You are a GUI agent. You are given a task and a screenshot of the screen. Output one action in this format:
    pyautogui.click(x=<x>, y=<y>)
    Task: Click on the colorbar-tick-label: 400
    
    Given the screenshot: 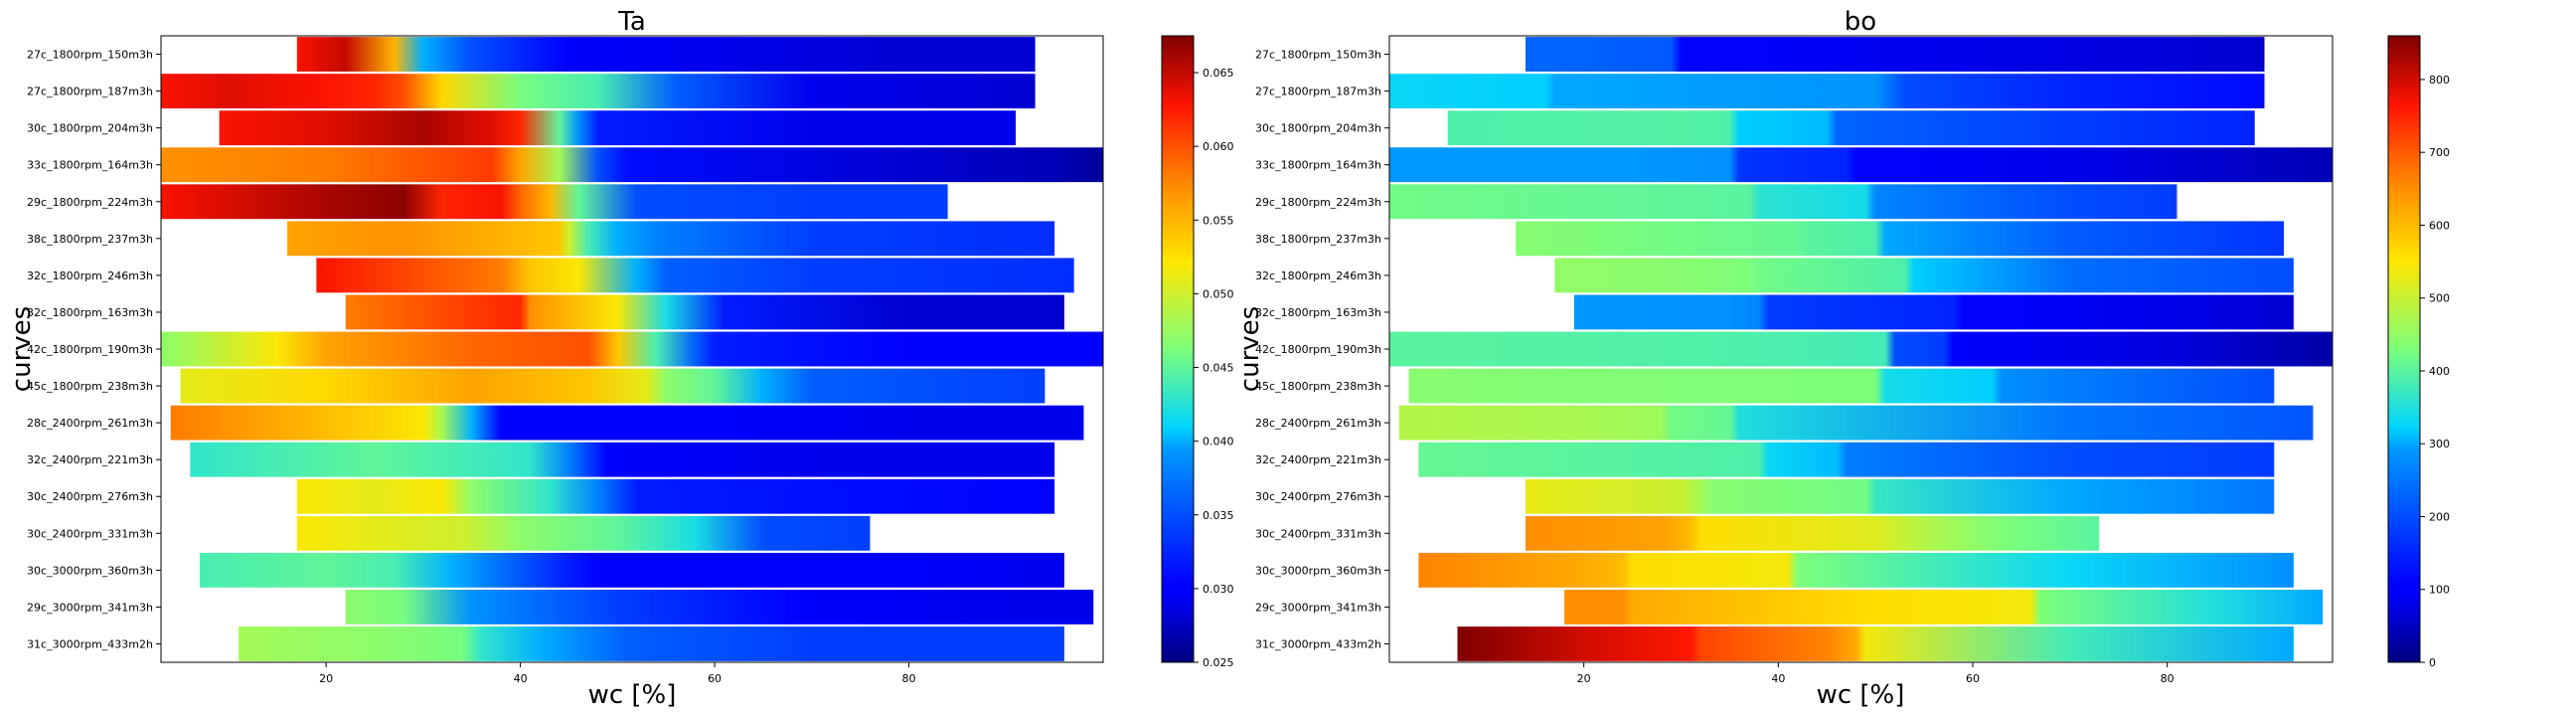 What is the action you would take?
    pyautogui.click(x=2439, y=372)
    